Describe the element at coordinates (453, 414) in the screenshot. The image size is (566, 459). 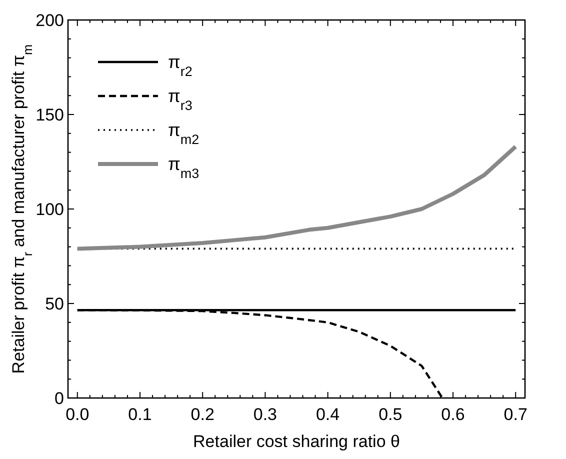
I see `x-tick-label: 0.6` at that location.